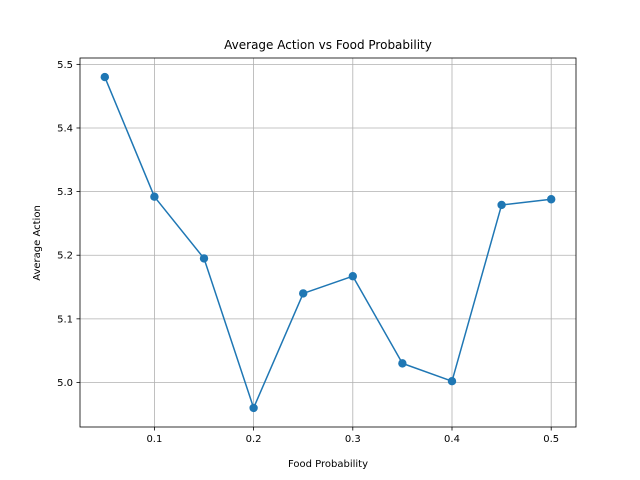 Image resolution: width=640 pixels, height=480 pixels. Describe the element at coordinates (328, 45) in the screenshot. I see `chart-title: Average Action vs Food Probability` at that location.